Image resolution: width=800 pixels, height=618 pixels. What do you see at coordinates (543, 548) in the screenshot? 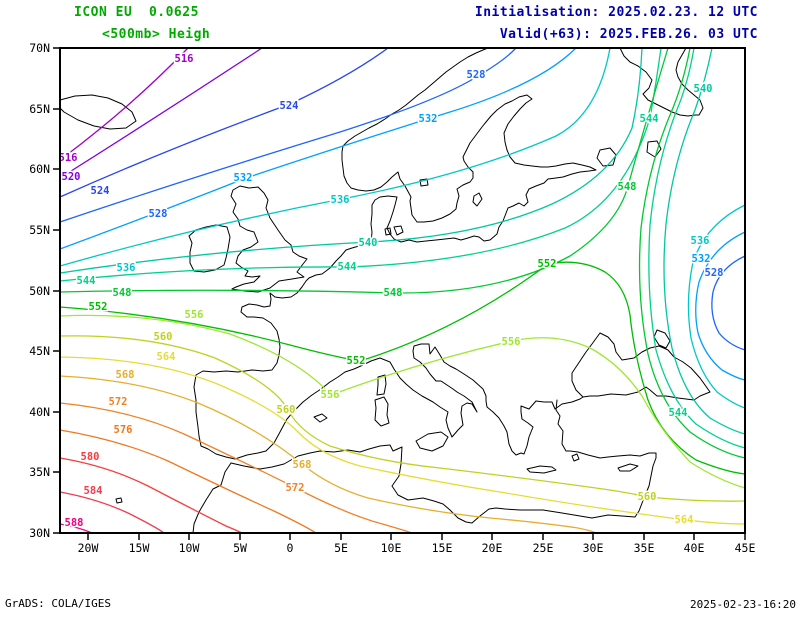
I see `longitude-label: 25E` at bounding box center [543, 548].